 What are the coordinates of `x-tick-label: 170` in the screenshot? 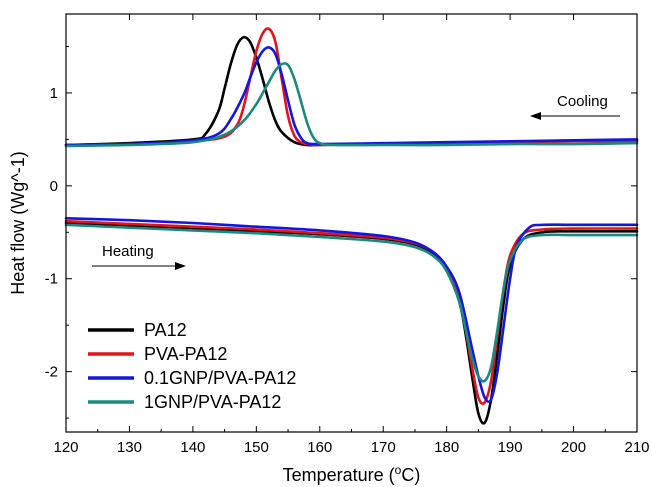 It's located at (383, 447).